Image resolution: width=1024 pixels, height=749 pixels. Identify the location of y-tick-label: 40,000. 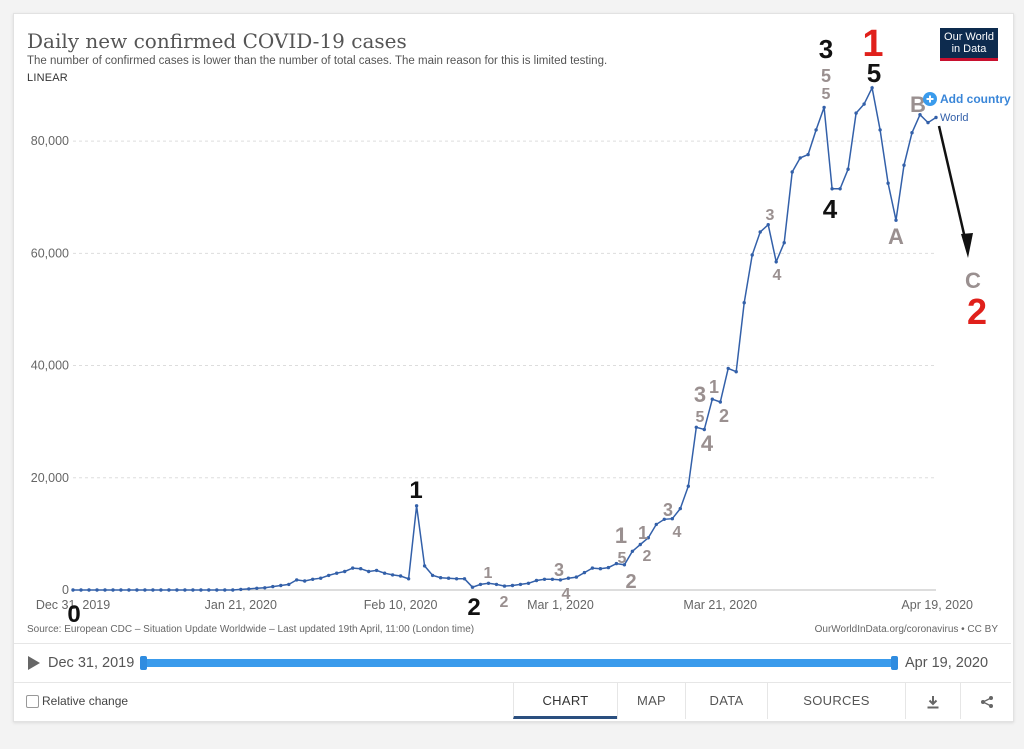
(50, 366).